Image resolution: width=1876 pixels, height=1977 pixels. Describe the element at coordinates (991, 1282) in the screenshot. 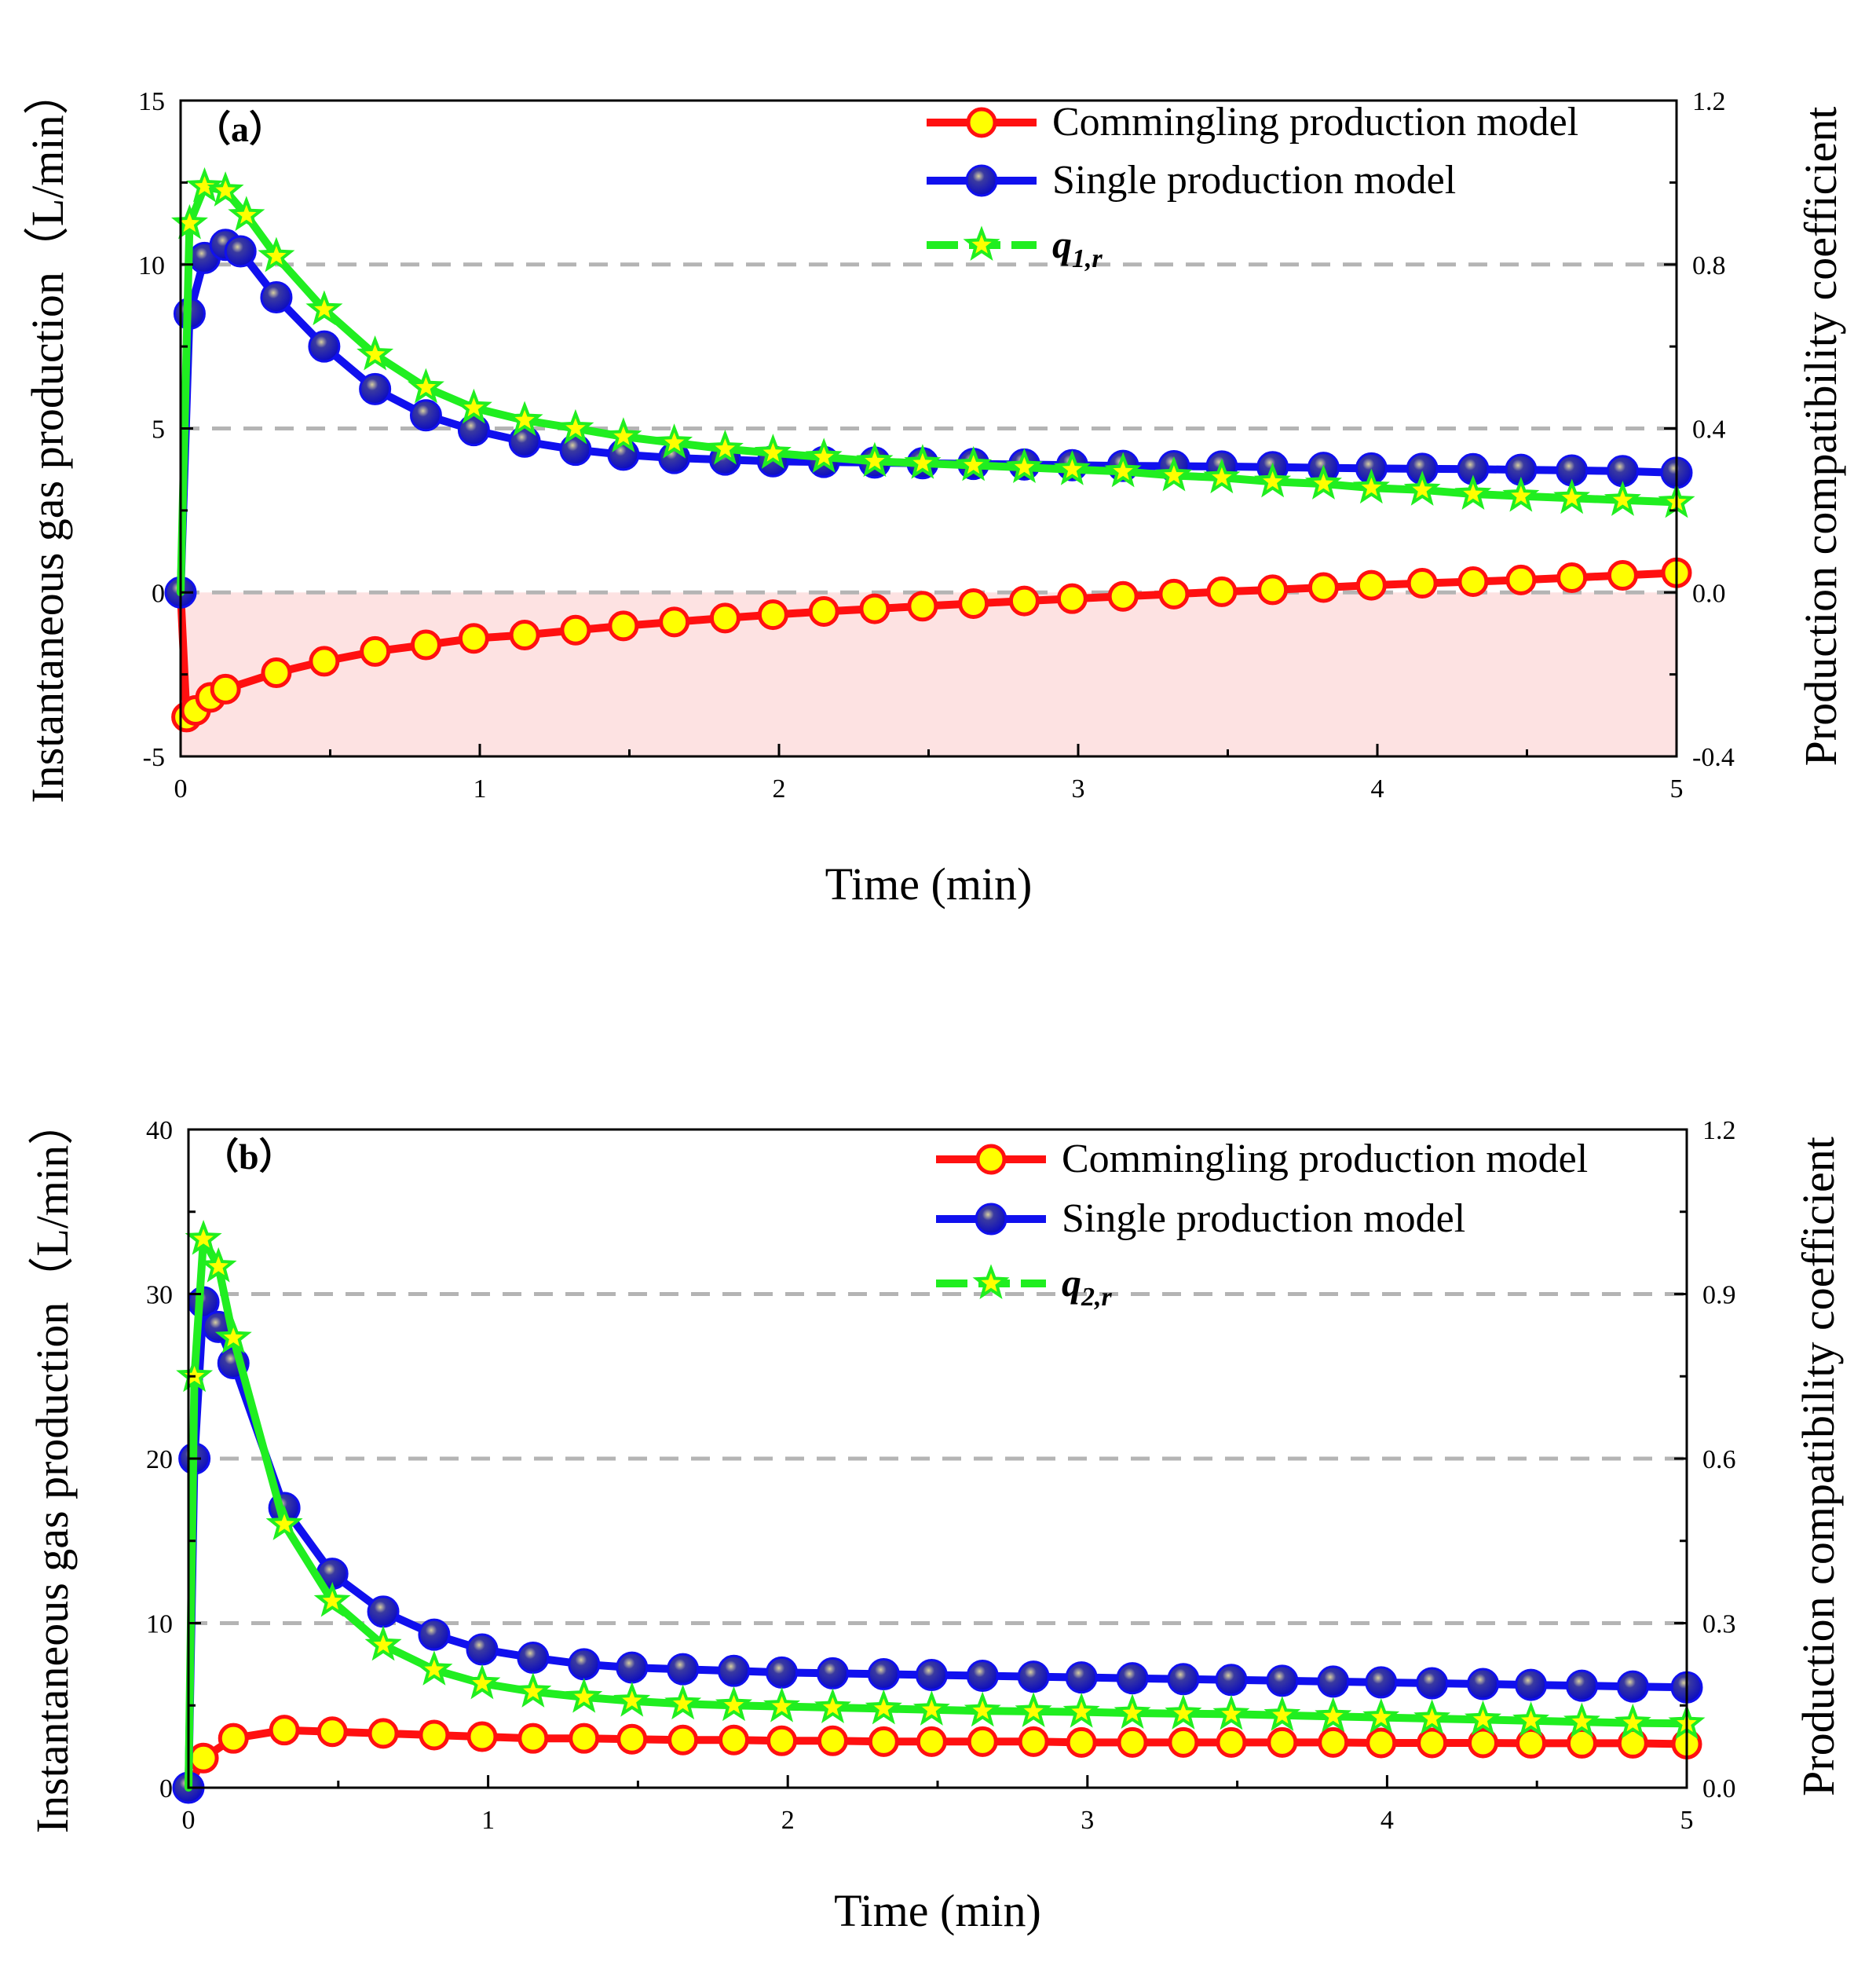

I see `legend-symbol-q2r` at that location.